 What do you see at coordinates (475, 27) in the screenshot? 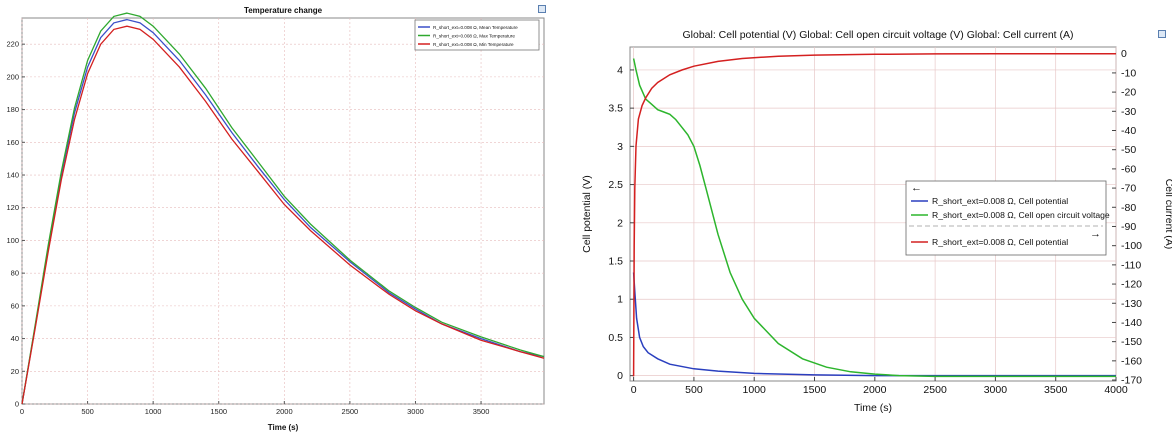
I see `legend-label: R_short_ext=0.008 Ω, Mean Temperature` at bounding box center [475, 27].